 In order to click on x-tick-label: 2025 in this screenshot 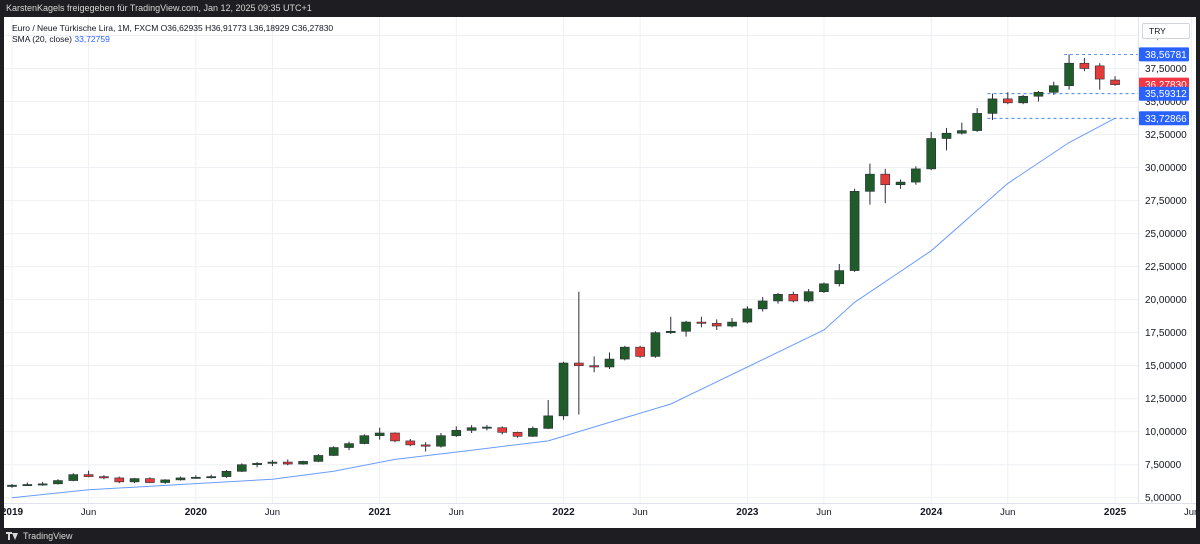, I will do `click(1115, 512)`.